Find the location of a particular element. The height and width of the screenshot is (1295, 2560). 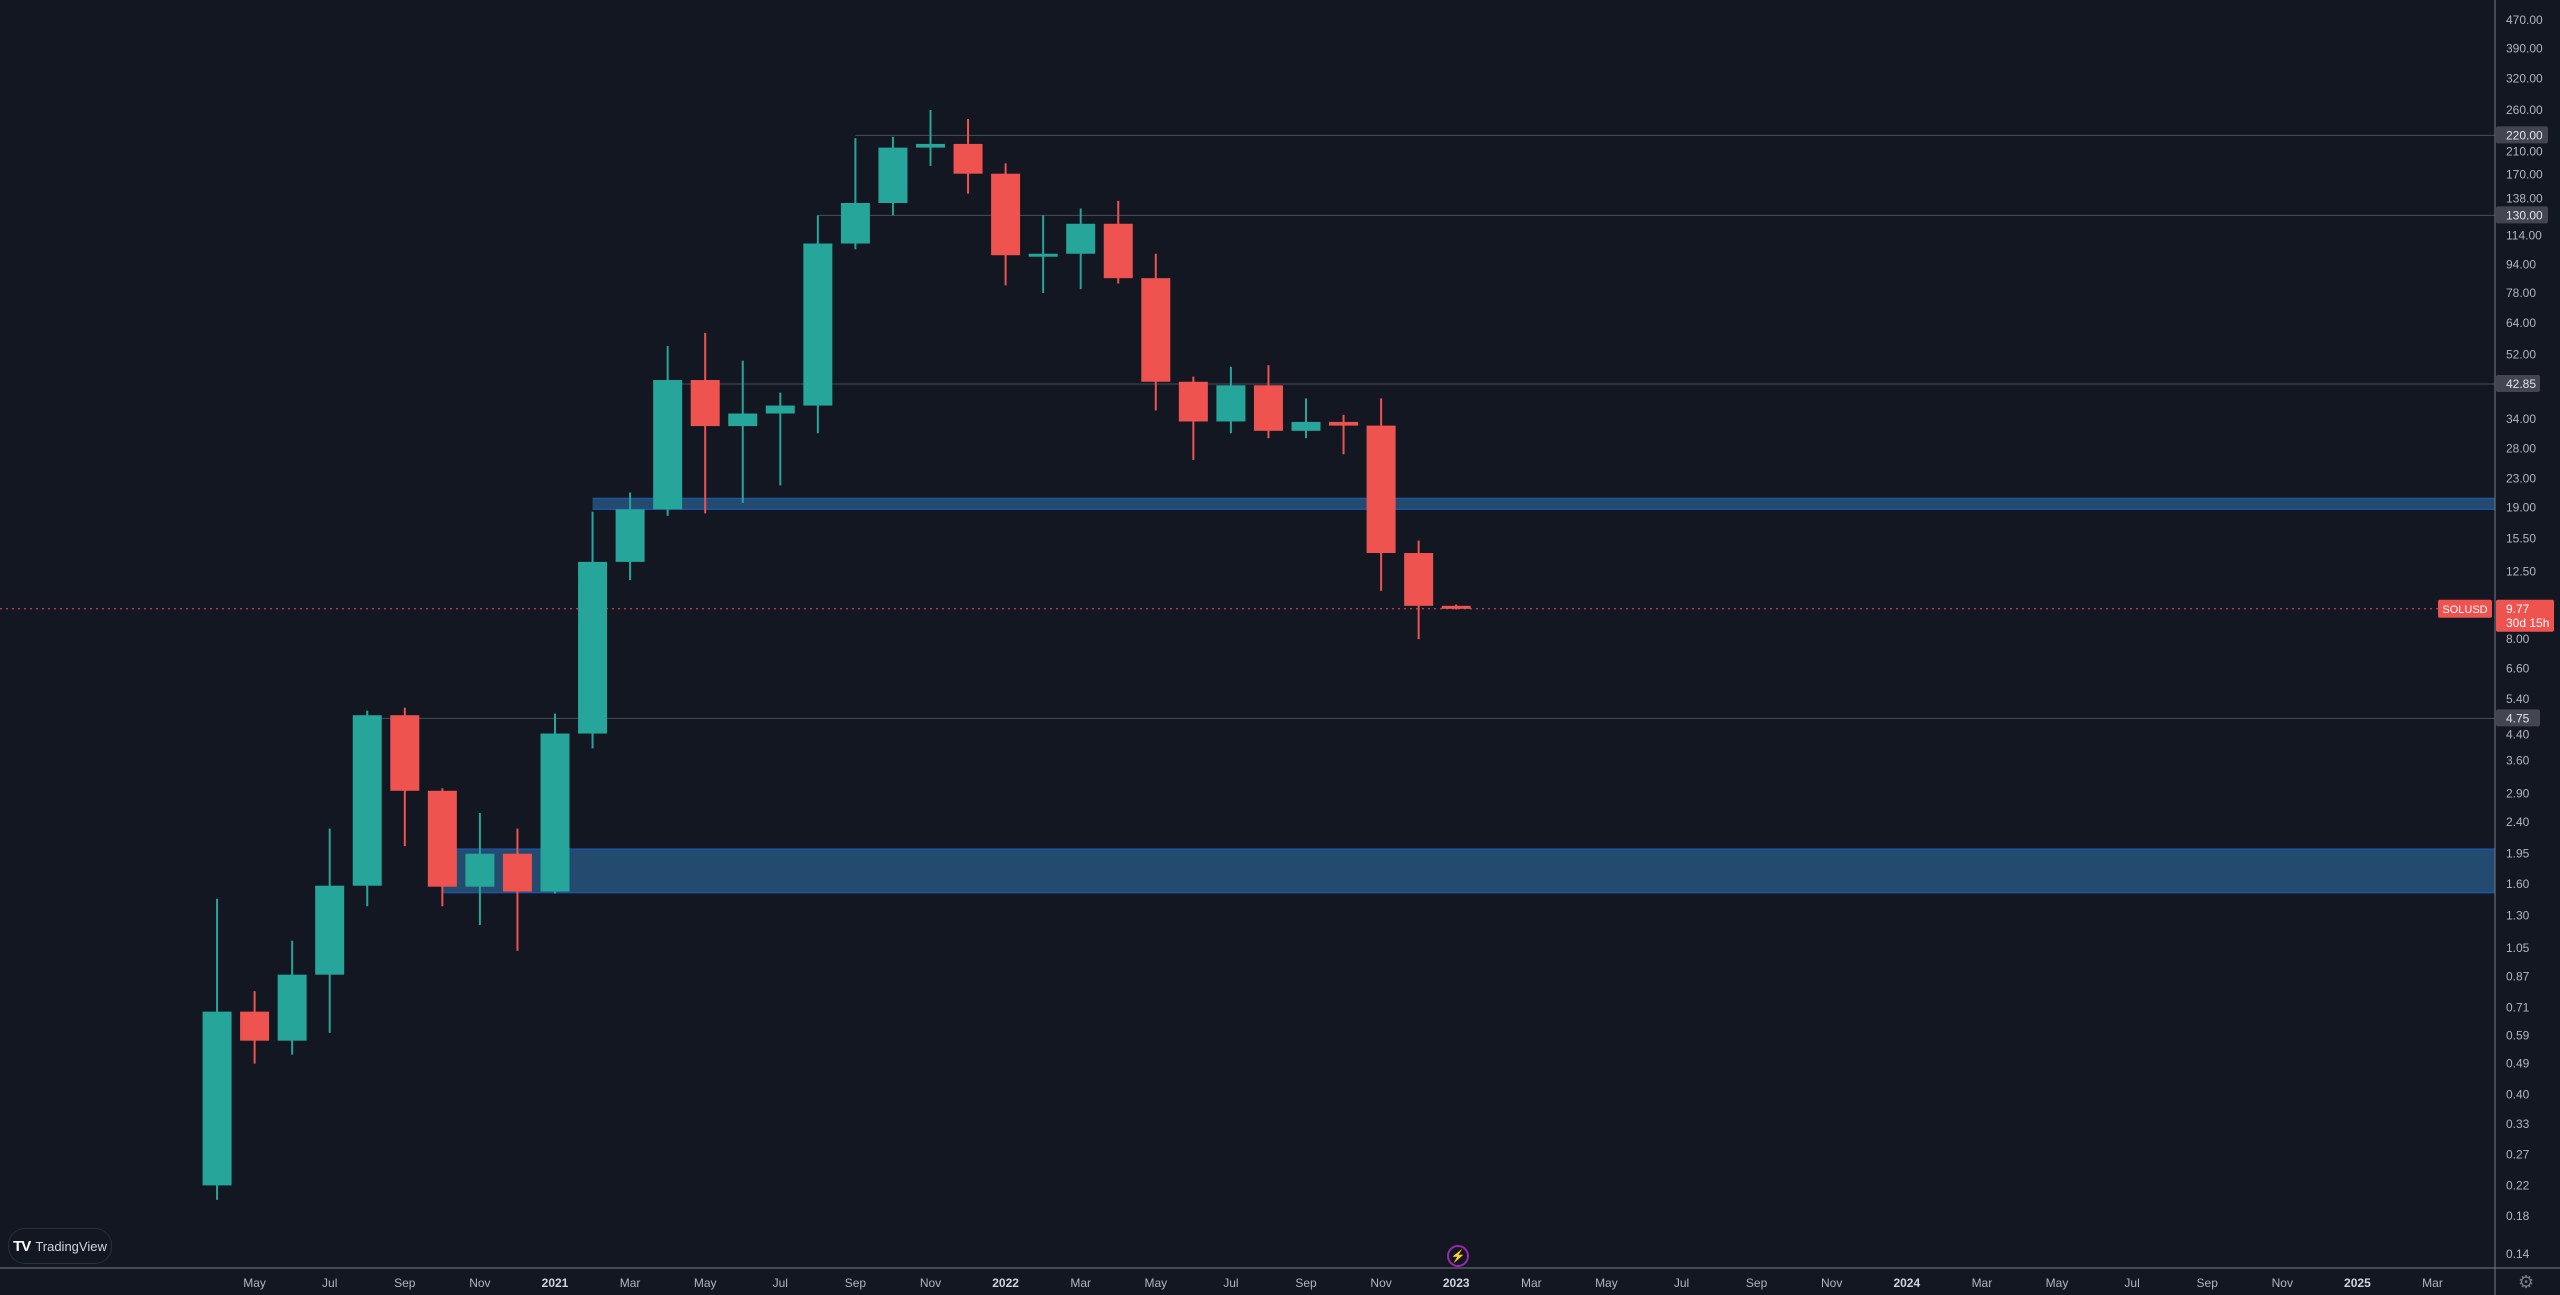

price-tick-label: 19.00 is located at coordinates (2521, 508).